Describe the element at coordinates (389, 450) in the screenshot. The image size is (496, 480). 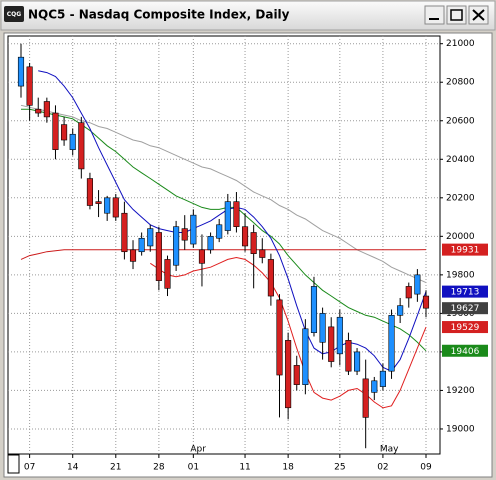
I see `period-label: May` at that location.